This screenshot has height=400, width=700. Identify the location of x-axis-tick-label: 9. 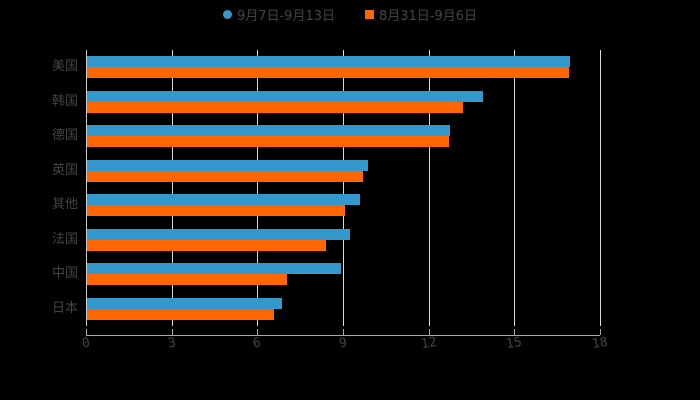
(343, 343).